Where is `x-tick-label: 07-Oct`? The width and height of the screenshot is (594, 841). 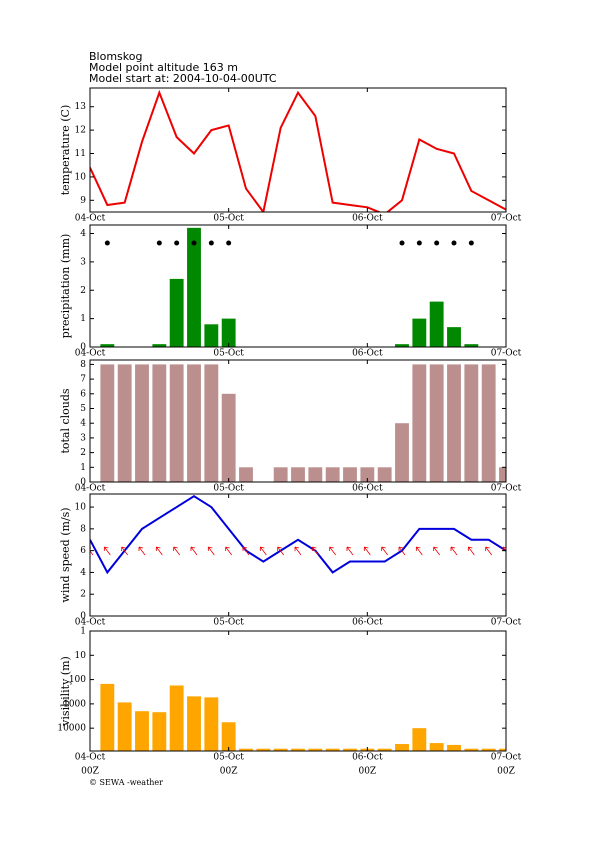
x-tick-label: 07-Oct is located at coordinates (506, 219).